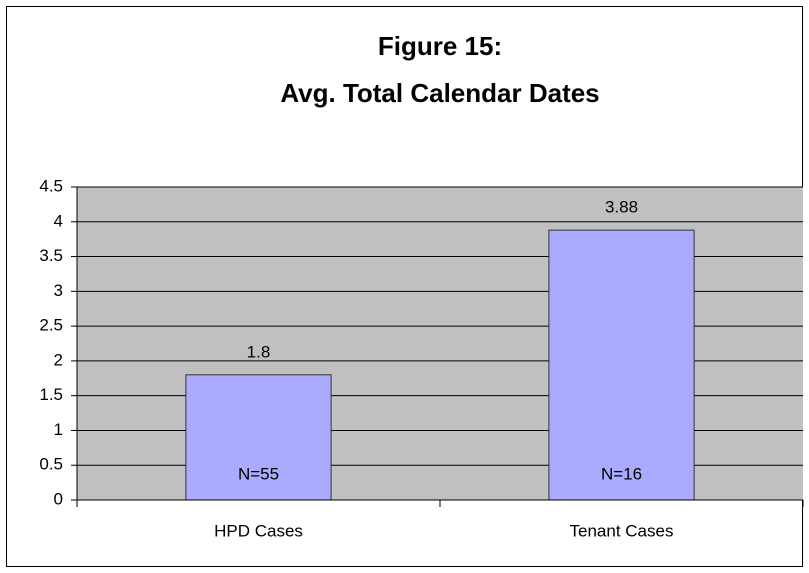  What do you see at coordinates (622, 530) in the screenshot?
I see `x-tick-label: Tenant Cases` at bounding box center [622, 530].